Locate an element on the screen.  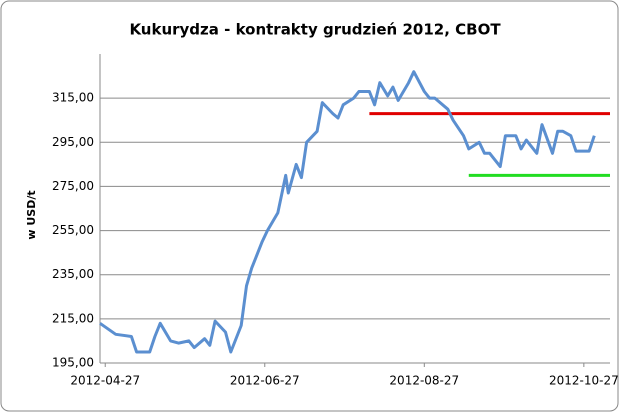
y-tick-label: 255,00 is located at coordinates (73, 230).